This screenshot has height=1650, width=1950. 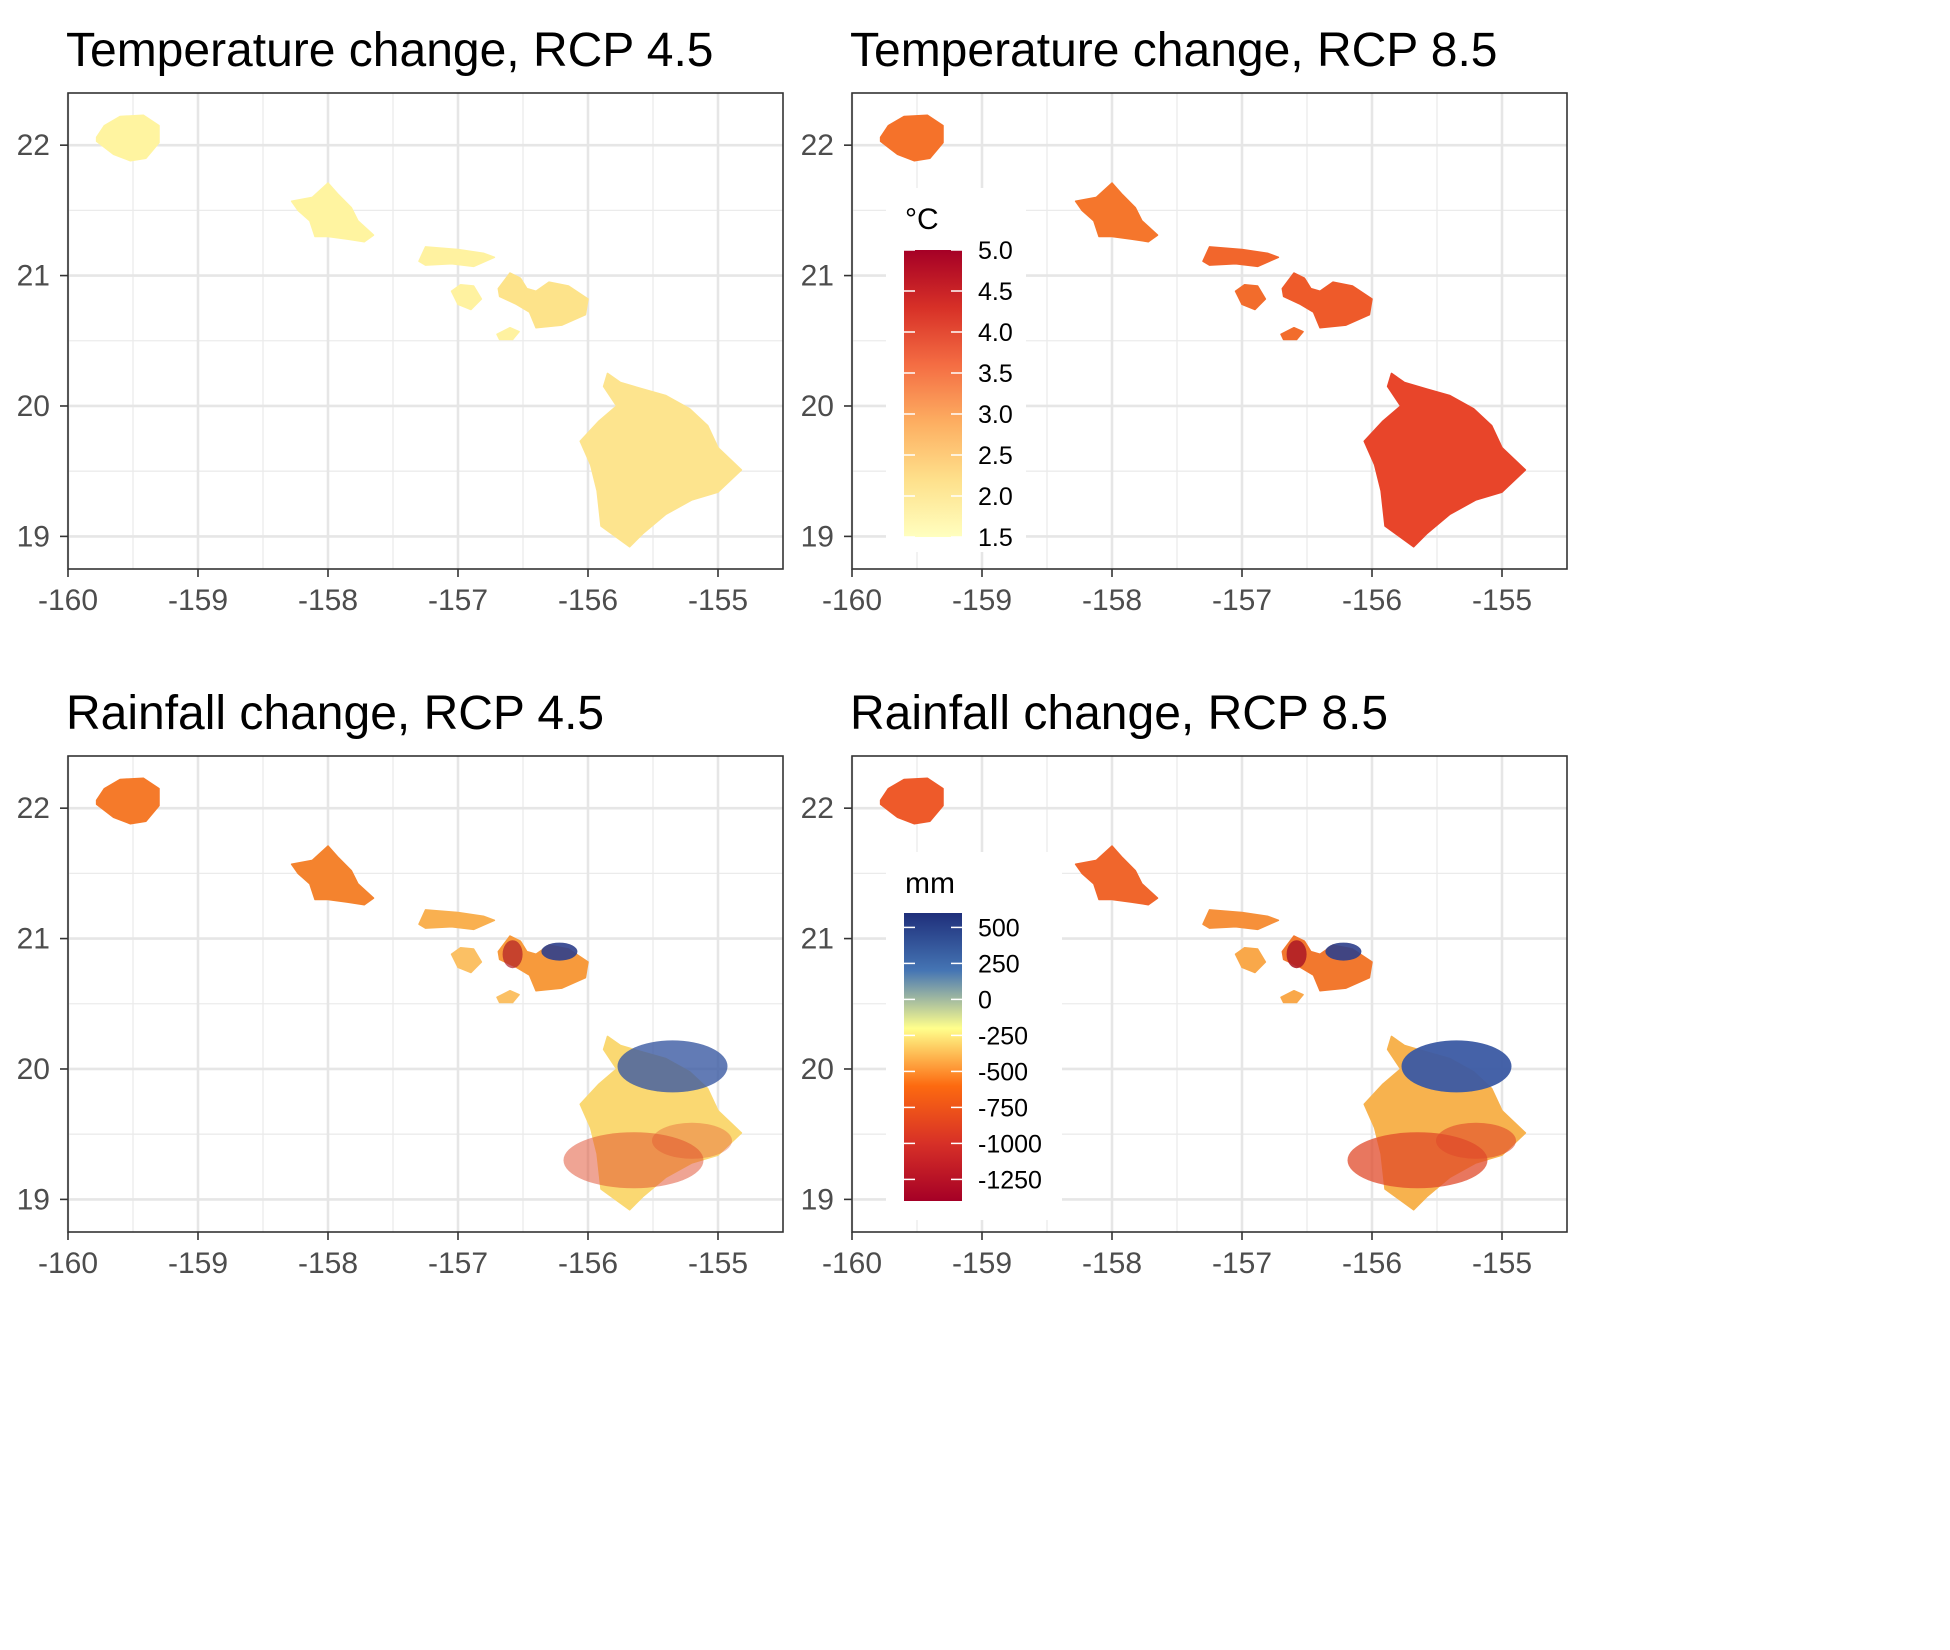 I want to click on legend-label: 4.5, so click(x=995, y=292).